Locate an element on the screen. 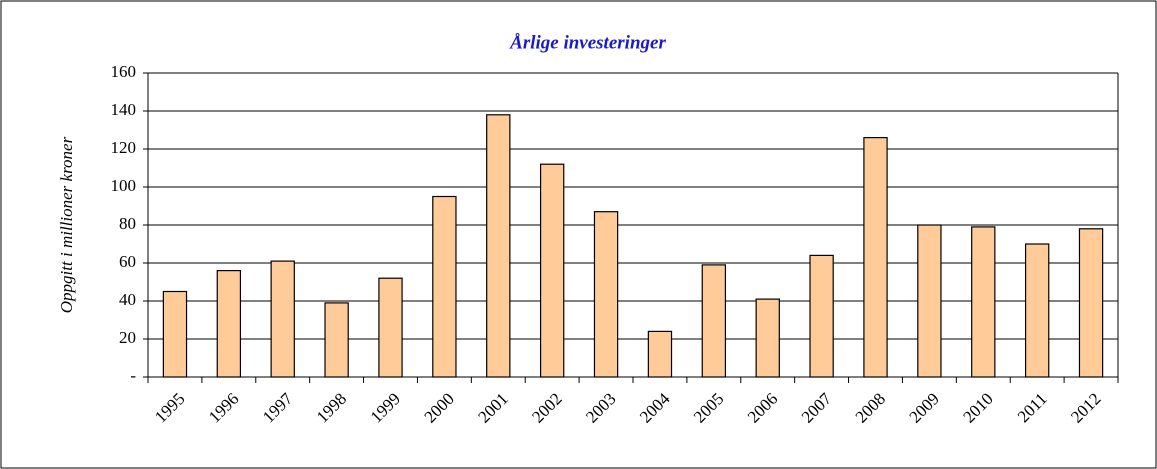 The height and width of the screenshot is (469, 1157). y-tick-label: 100 is located at coordinates (124, 185).